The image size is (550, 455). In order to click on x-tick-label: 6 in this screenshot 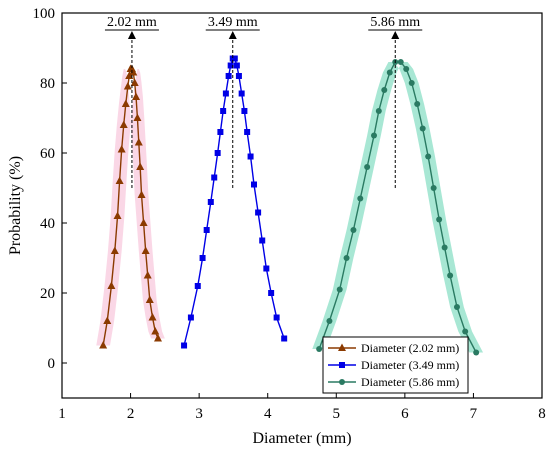, I will do `click(405, 414)`.